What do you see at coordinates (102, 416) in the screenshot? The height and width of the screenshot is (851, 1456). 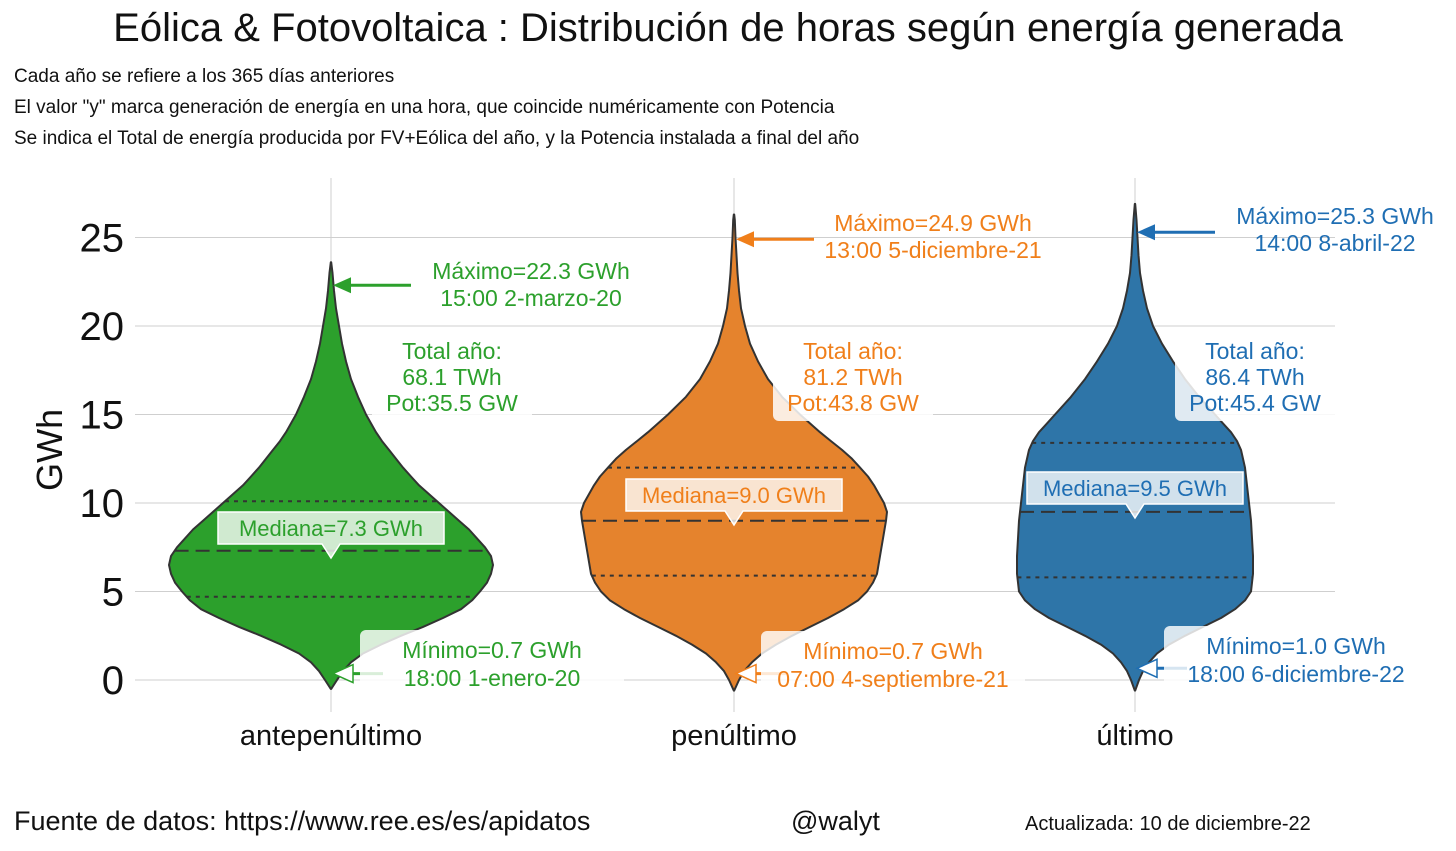 I see `y-tick-label: 15` at bounding box center [102, 416].